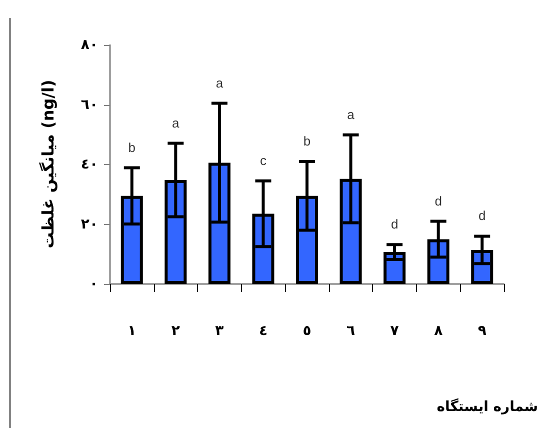  What do you see at coordinates (48, 164) in the screenshot?
I see `y-axis-title: میانگین غلظت (ng/l)` at bounding box center [48, 164].